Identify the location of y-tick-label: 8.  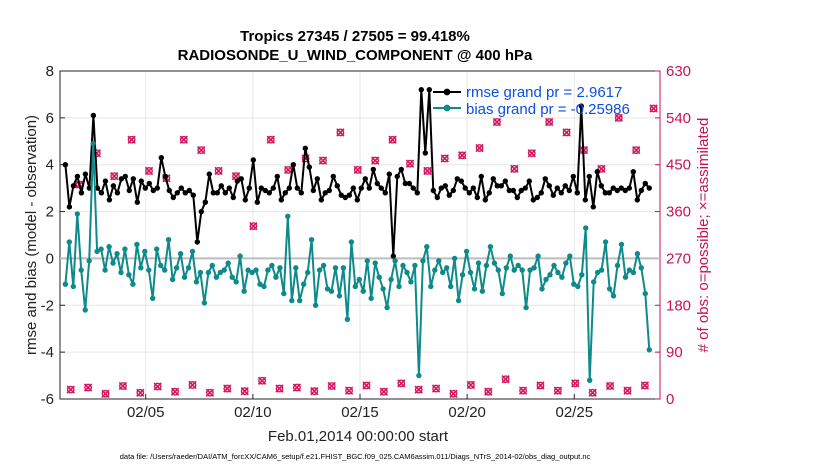
(50, 71).